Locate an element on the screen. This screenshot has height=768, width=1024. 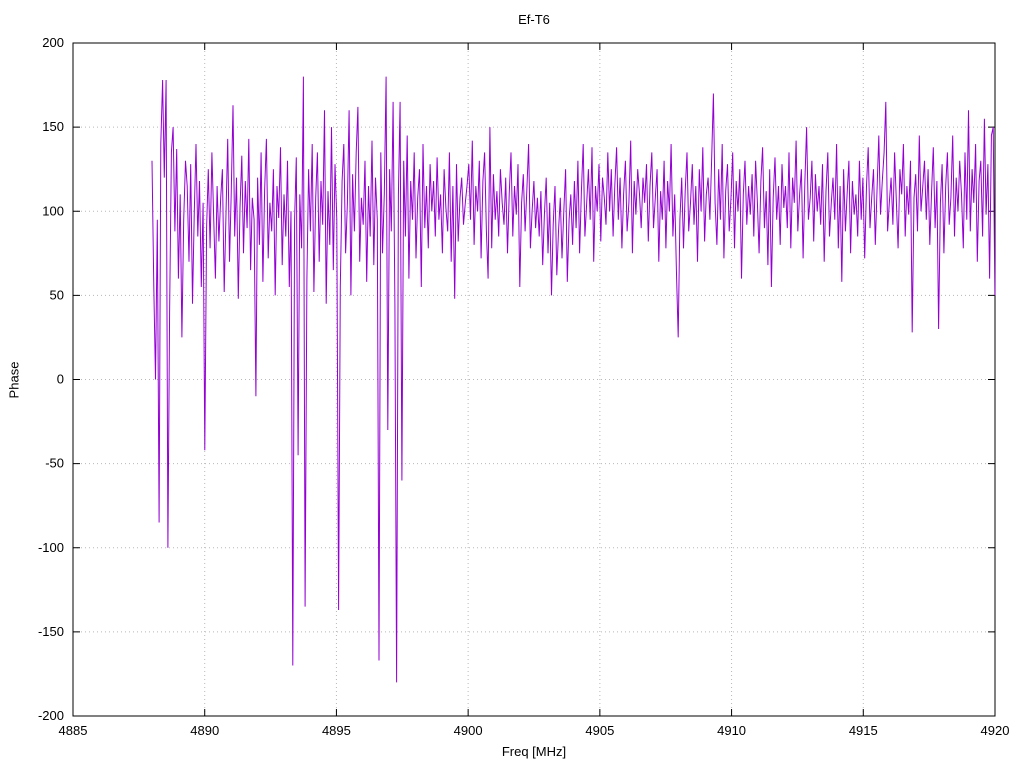
x-tick-label: 4890 is located at coordinates (204, 730).